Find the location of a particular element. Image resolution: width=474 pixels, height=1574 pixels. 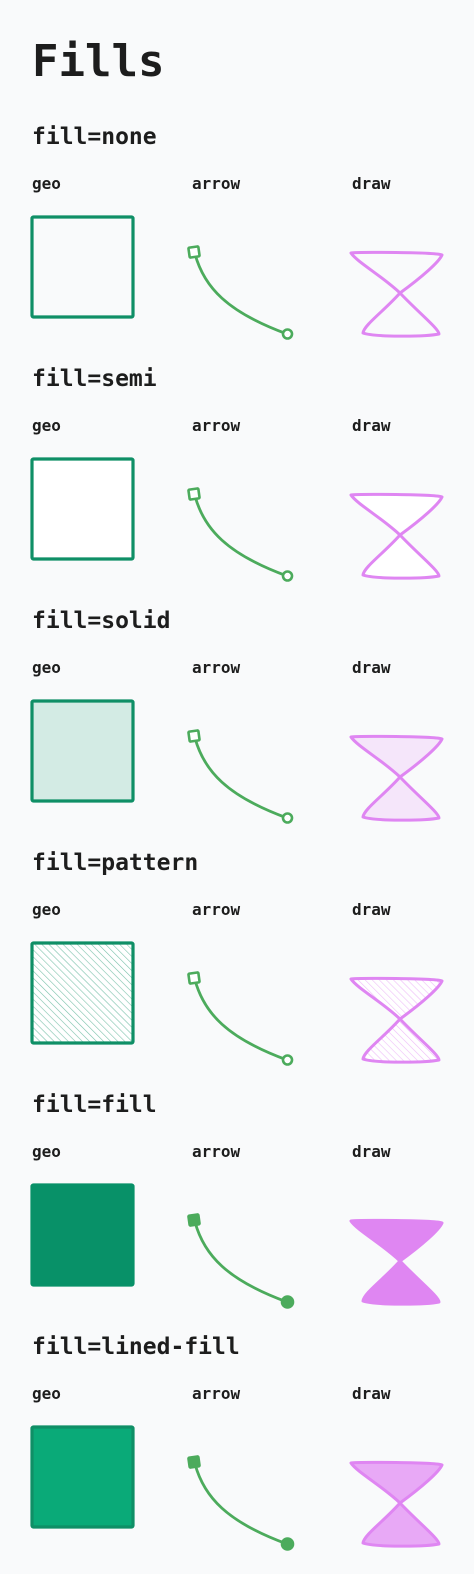

section-title: fill=fill is located at coordinates (94, 1105).